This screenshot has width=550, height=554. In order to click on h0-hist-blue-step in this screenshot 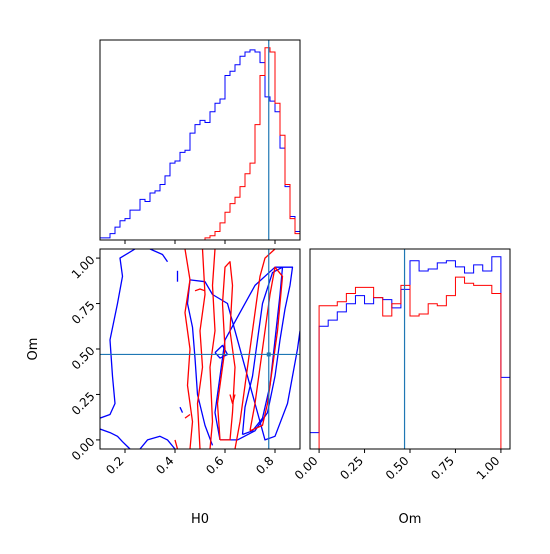, I will do `click(200, 144)`.